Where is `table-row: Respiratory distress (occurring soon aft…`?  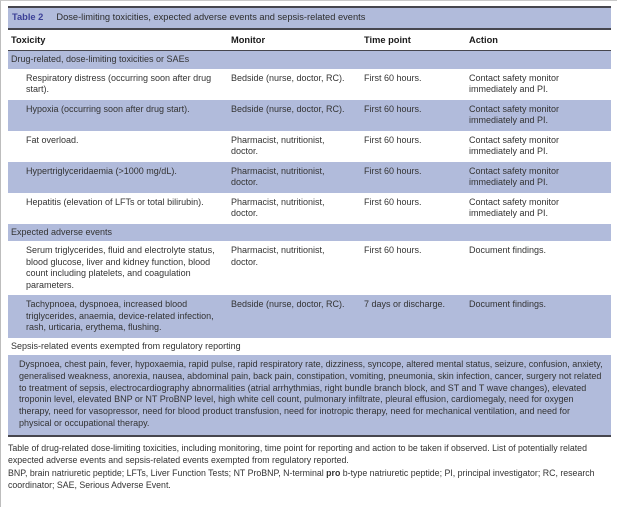 table-row: Respiratory distress (occurring soon aft… is located at coordinates (309, 84).